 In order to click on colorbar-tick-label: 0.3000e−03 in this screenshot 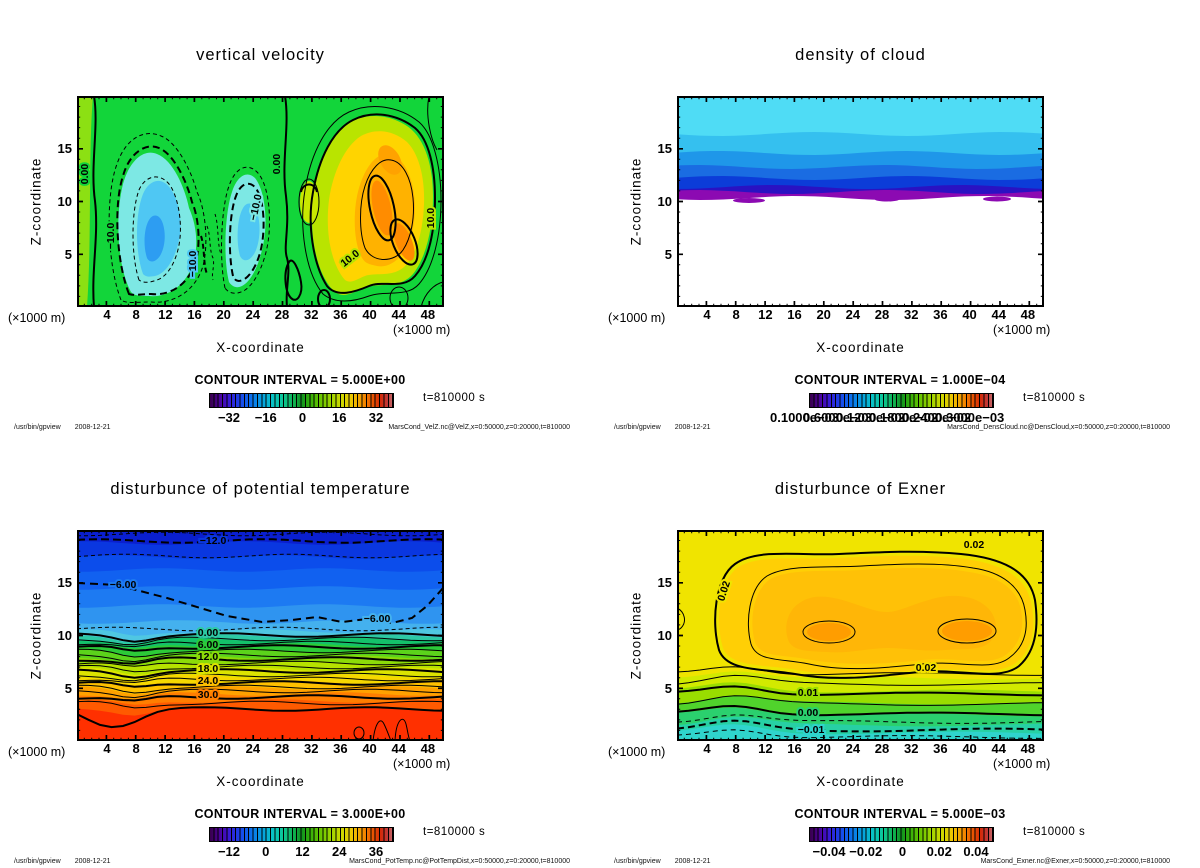, I will do `click(970, 417)`.